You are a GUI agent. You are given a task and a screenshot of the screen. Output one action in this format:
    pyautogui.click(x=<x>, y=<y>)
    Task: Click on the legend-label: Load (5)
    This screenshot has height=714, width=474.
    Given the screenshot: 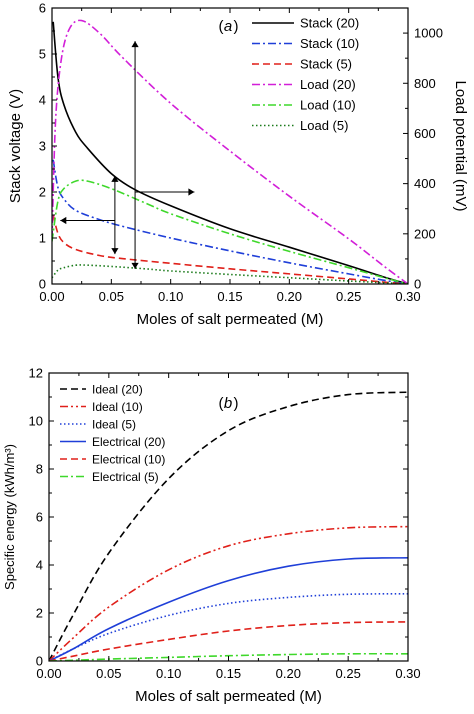 What is the action you would take?
    pyautogui.click(x=324, y=125)
    